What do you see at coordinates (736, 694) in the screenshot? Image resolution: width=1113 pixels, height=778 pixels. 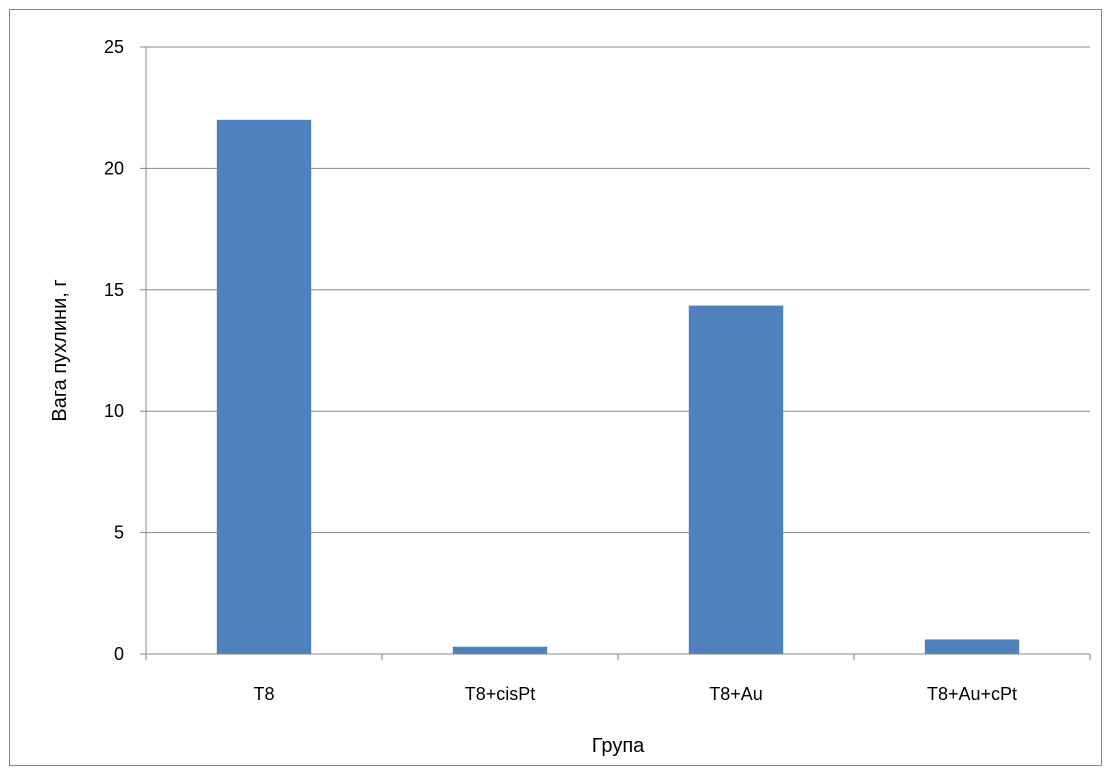 I see `x-tick-label: T8+Au` at bounding box center [736, 694].